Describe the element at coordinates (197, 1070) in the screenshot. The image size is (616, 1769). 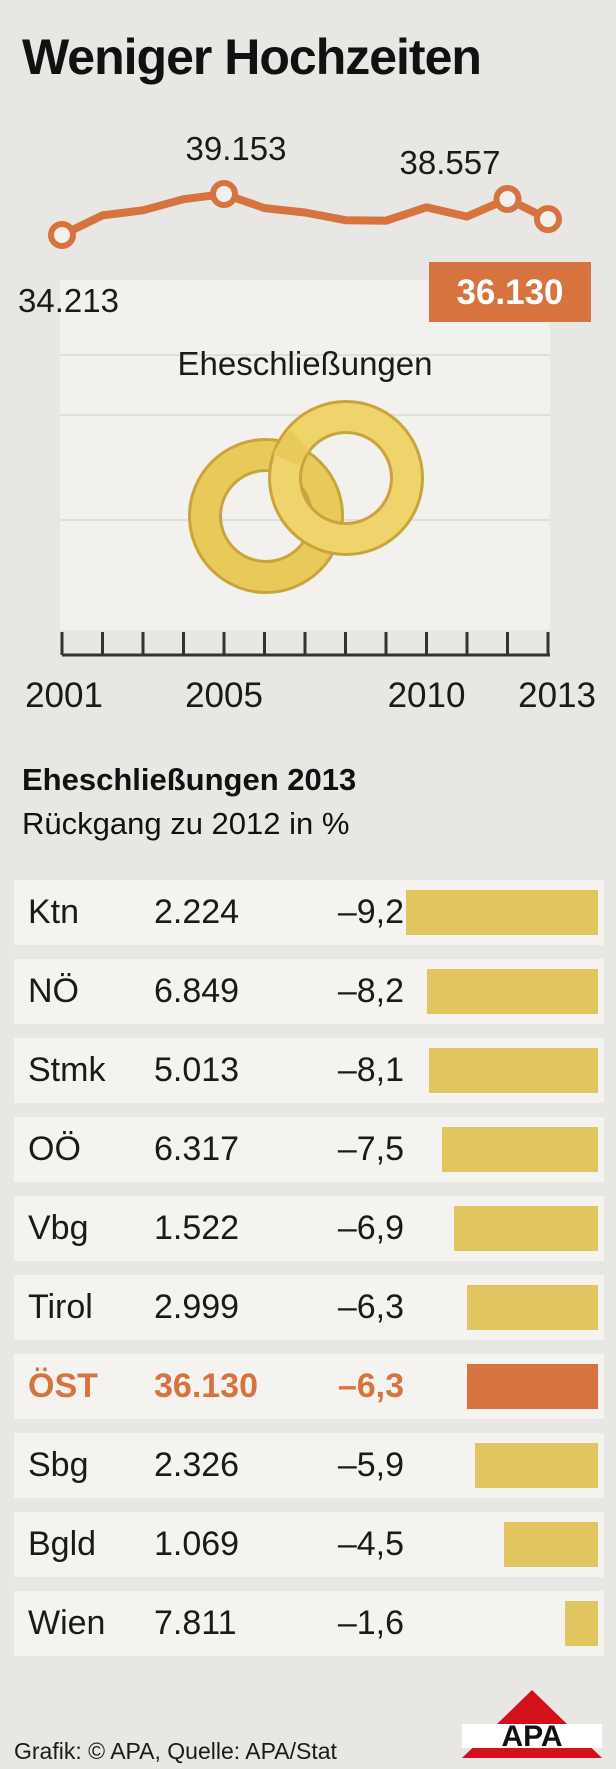
I see `marriage-count: 5.013` at that location.